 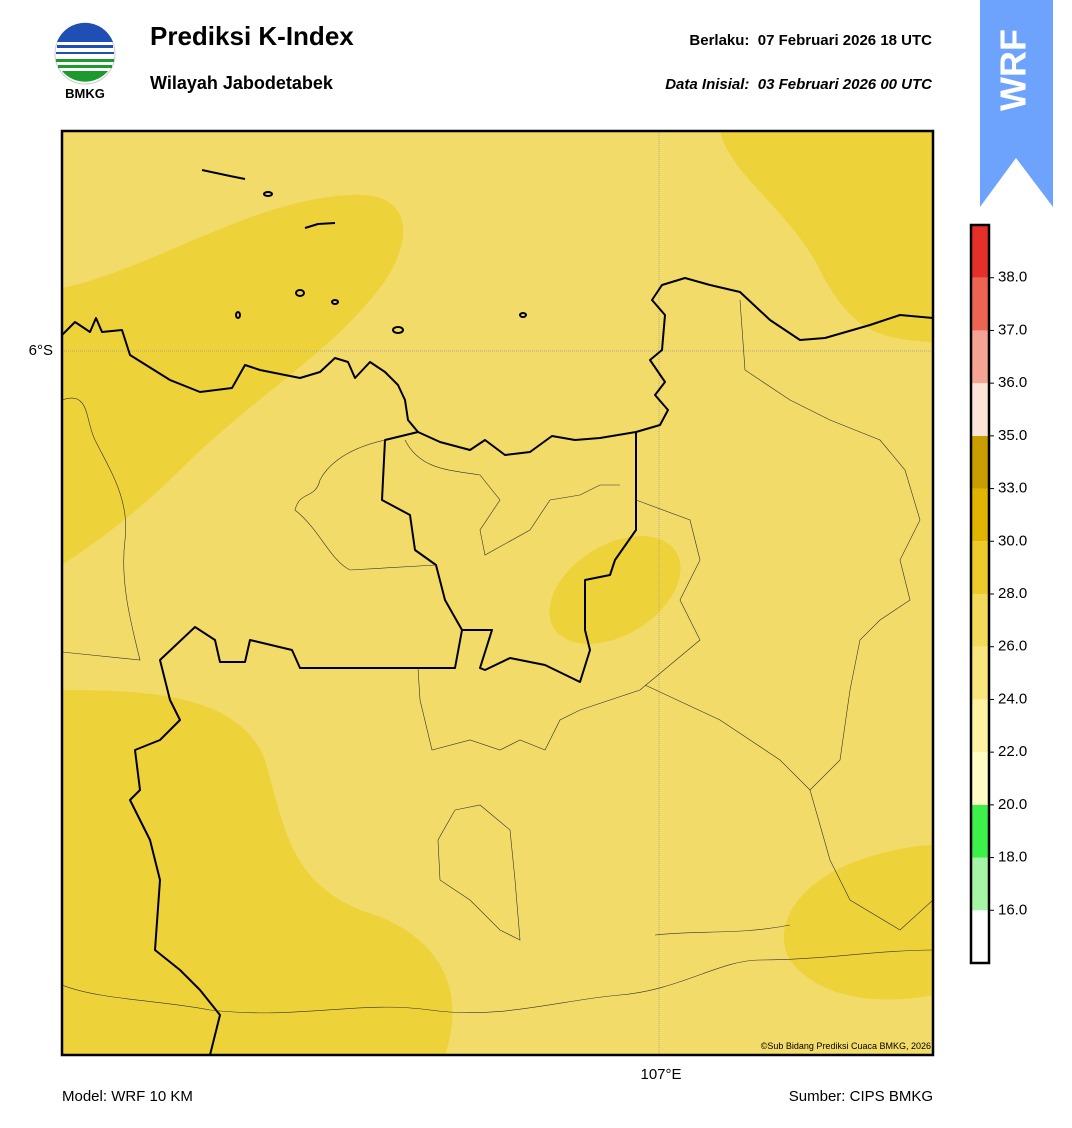 What do you see at coordinates (810, 40) in the screenshot?
I see `valid-time: Berlaku: 07 Februari 2026 18 UTC` at bounding box center [810, 40].